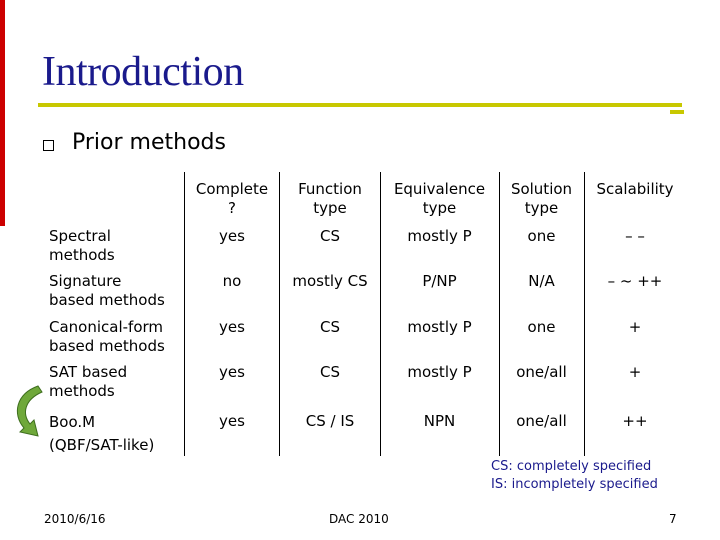  Describe the element at coordinates (439, 421) in the screenshot. I see `table-cell: NPN` at that location.